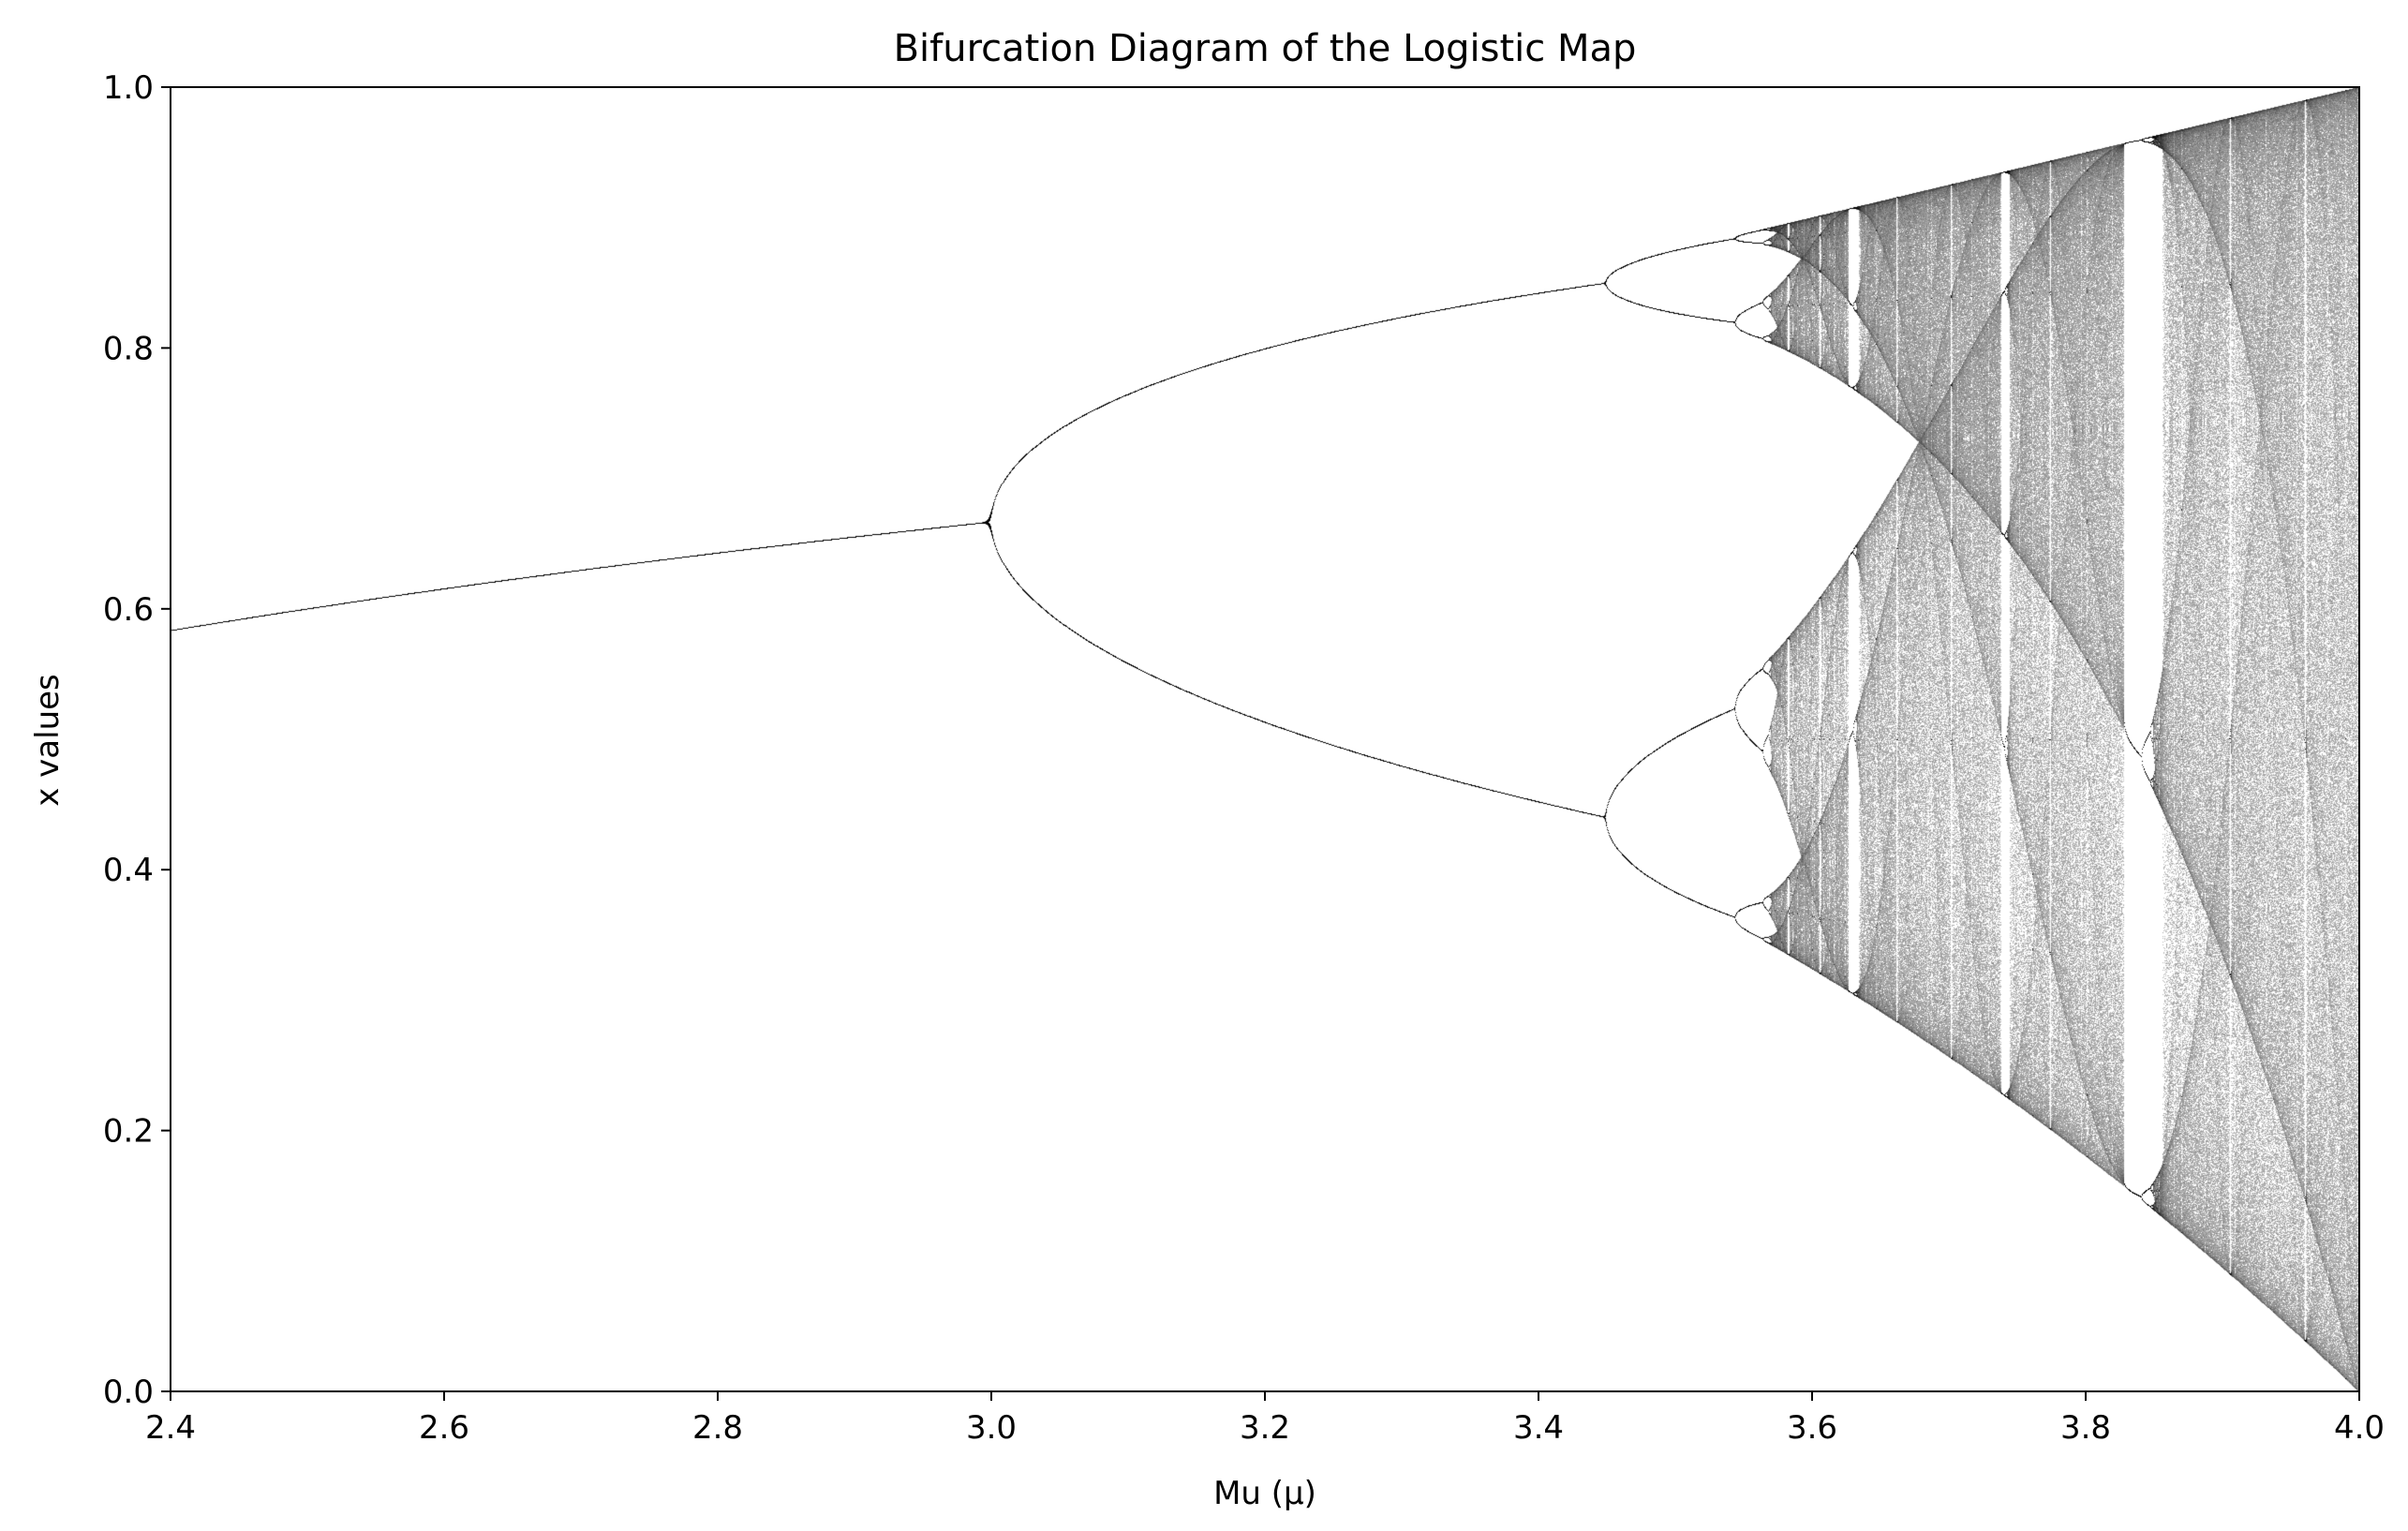  Describe the element at coordinates (128, 1392) in the screenshot. I see `y-tick-label: 0.0` at that location.